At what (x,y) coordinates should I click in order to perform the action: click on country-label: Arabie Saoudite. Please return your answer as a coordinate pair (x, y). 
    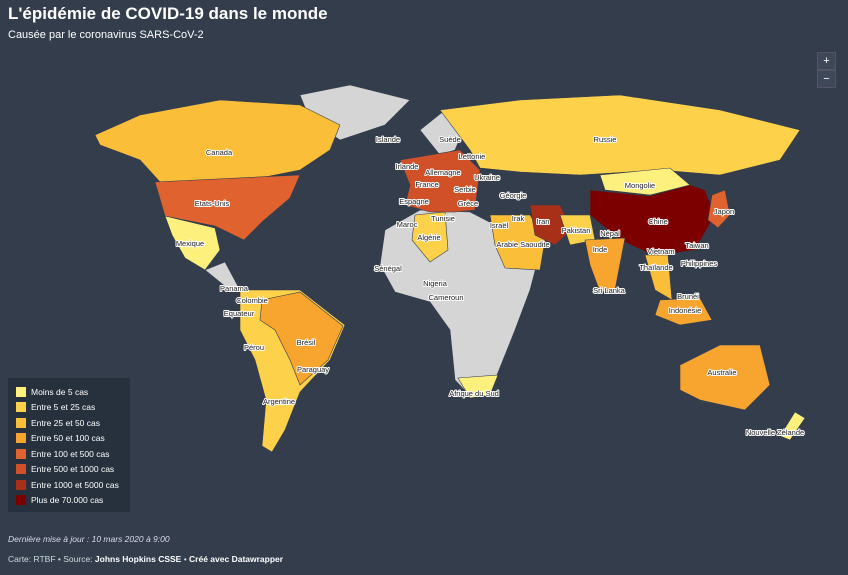
    Looking at the image, I should click on (522, 244).